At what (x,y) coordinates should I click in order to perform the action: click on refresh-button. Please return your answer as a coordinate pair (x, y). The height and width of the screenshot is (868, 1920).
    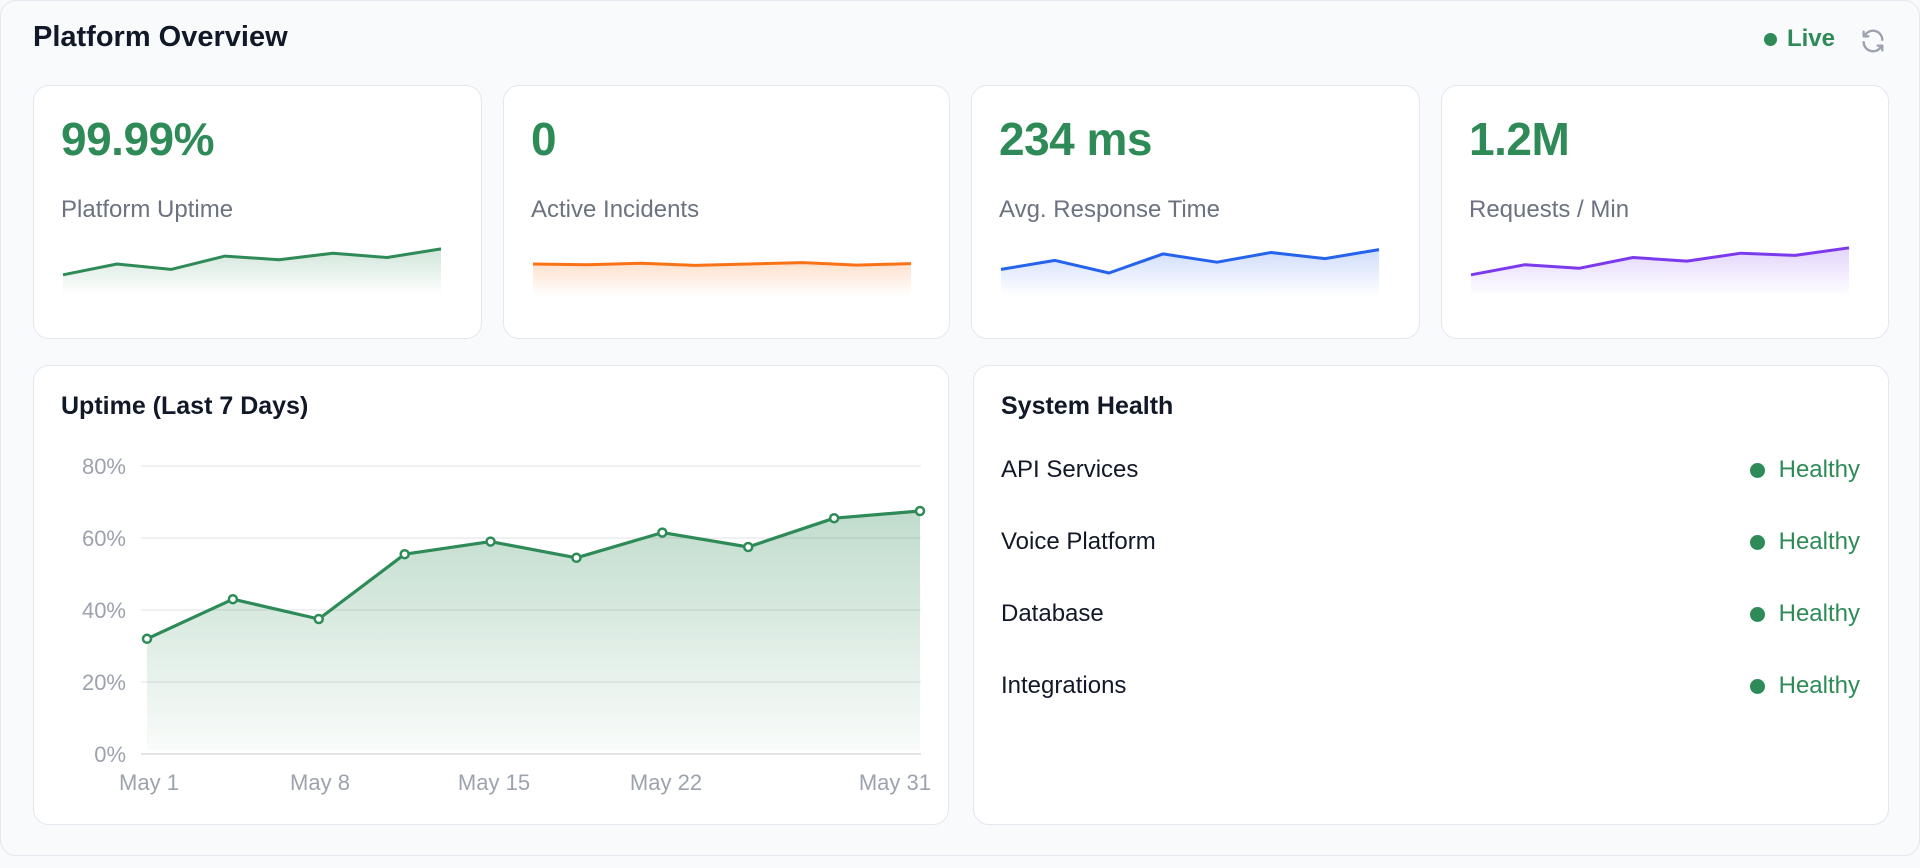
    Looking at the image, I should click on (1873, 41).